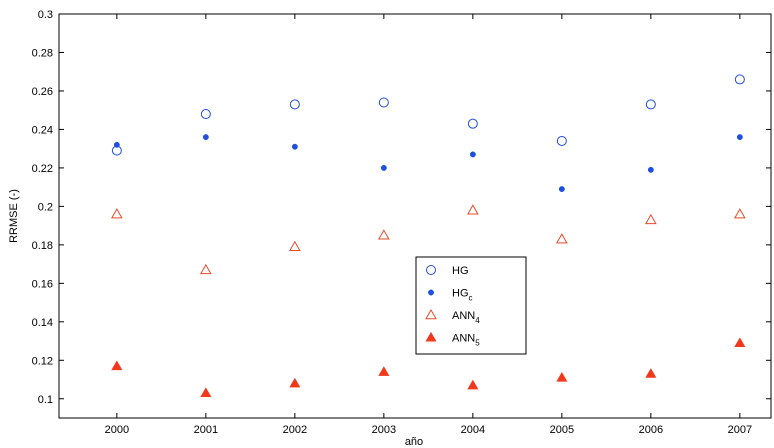 This screenshot has height=448, width=774. What do you see at coordinates (740, 430) in the screenshot?
I see `x-tick-label: 2007` at bounding box center [740, 430].